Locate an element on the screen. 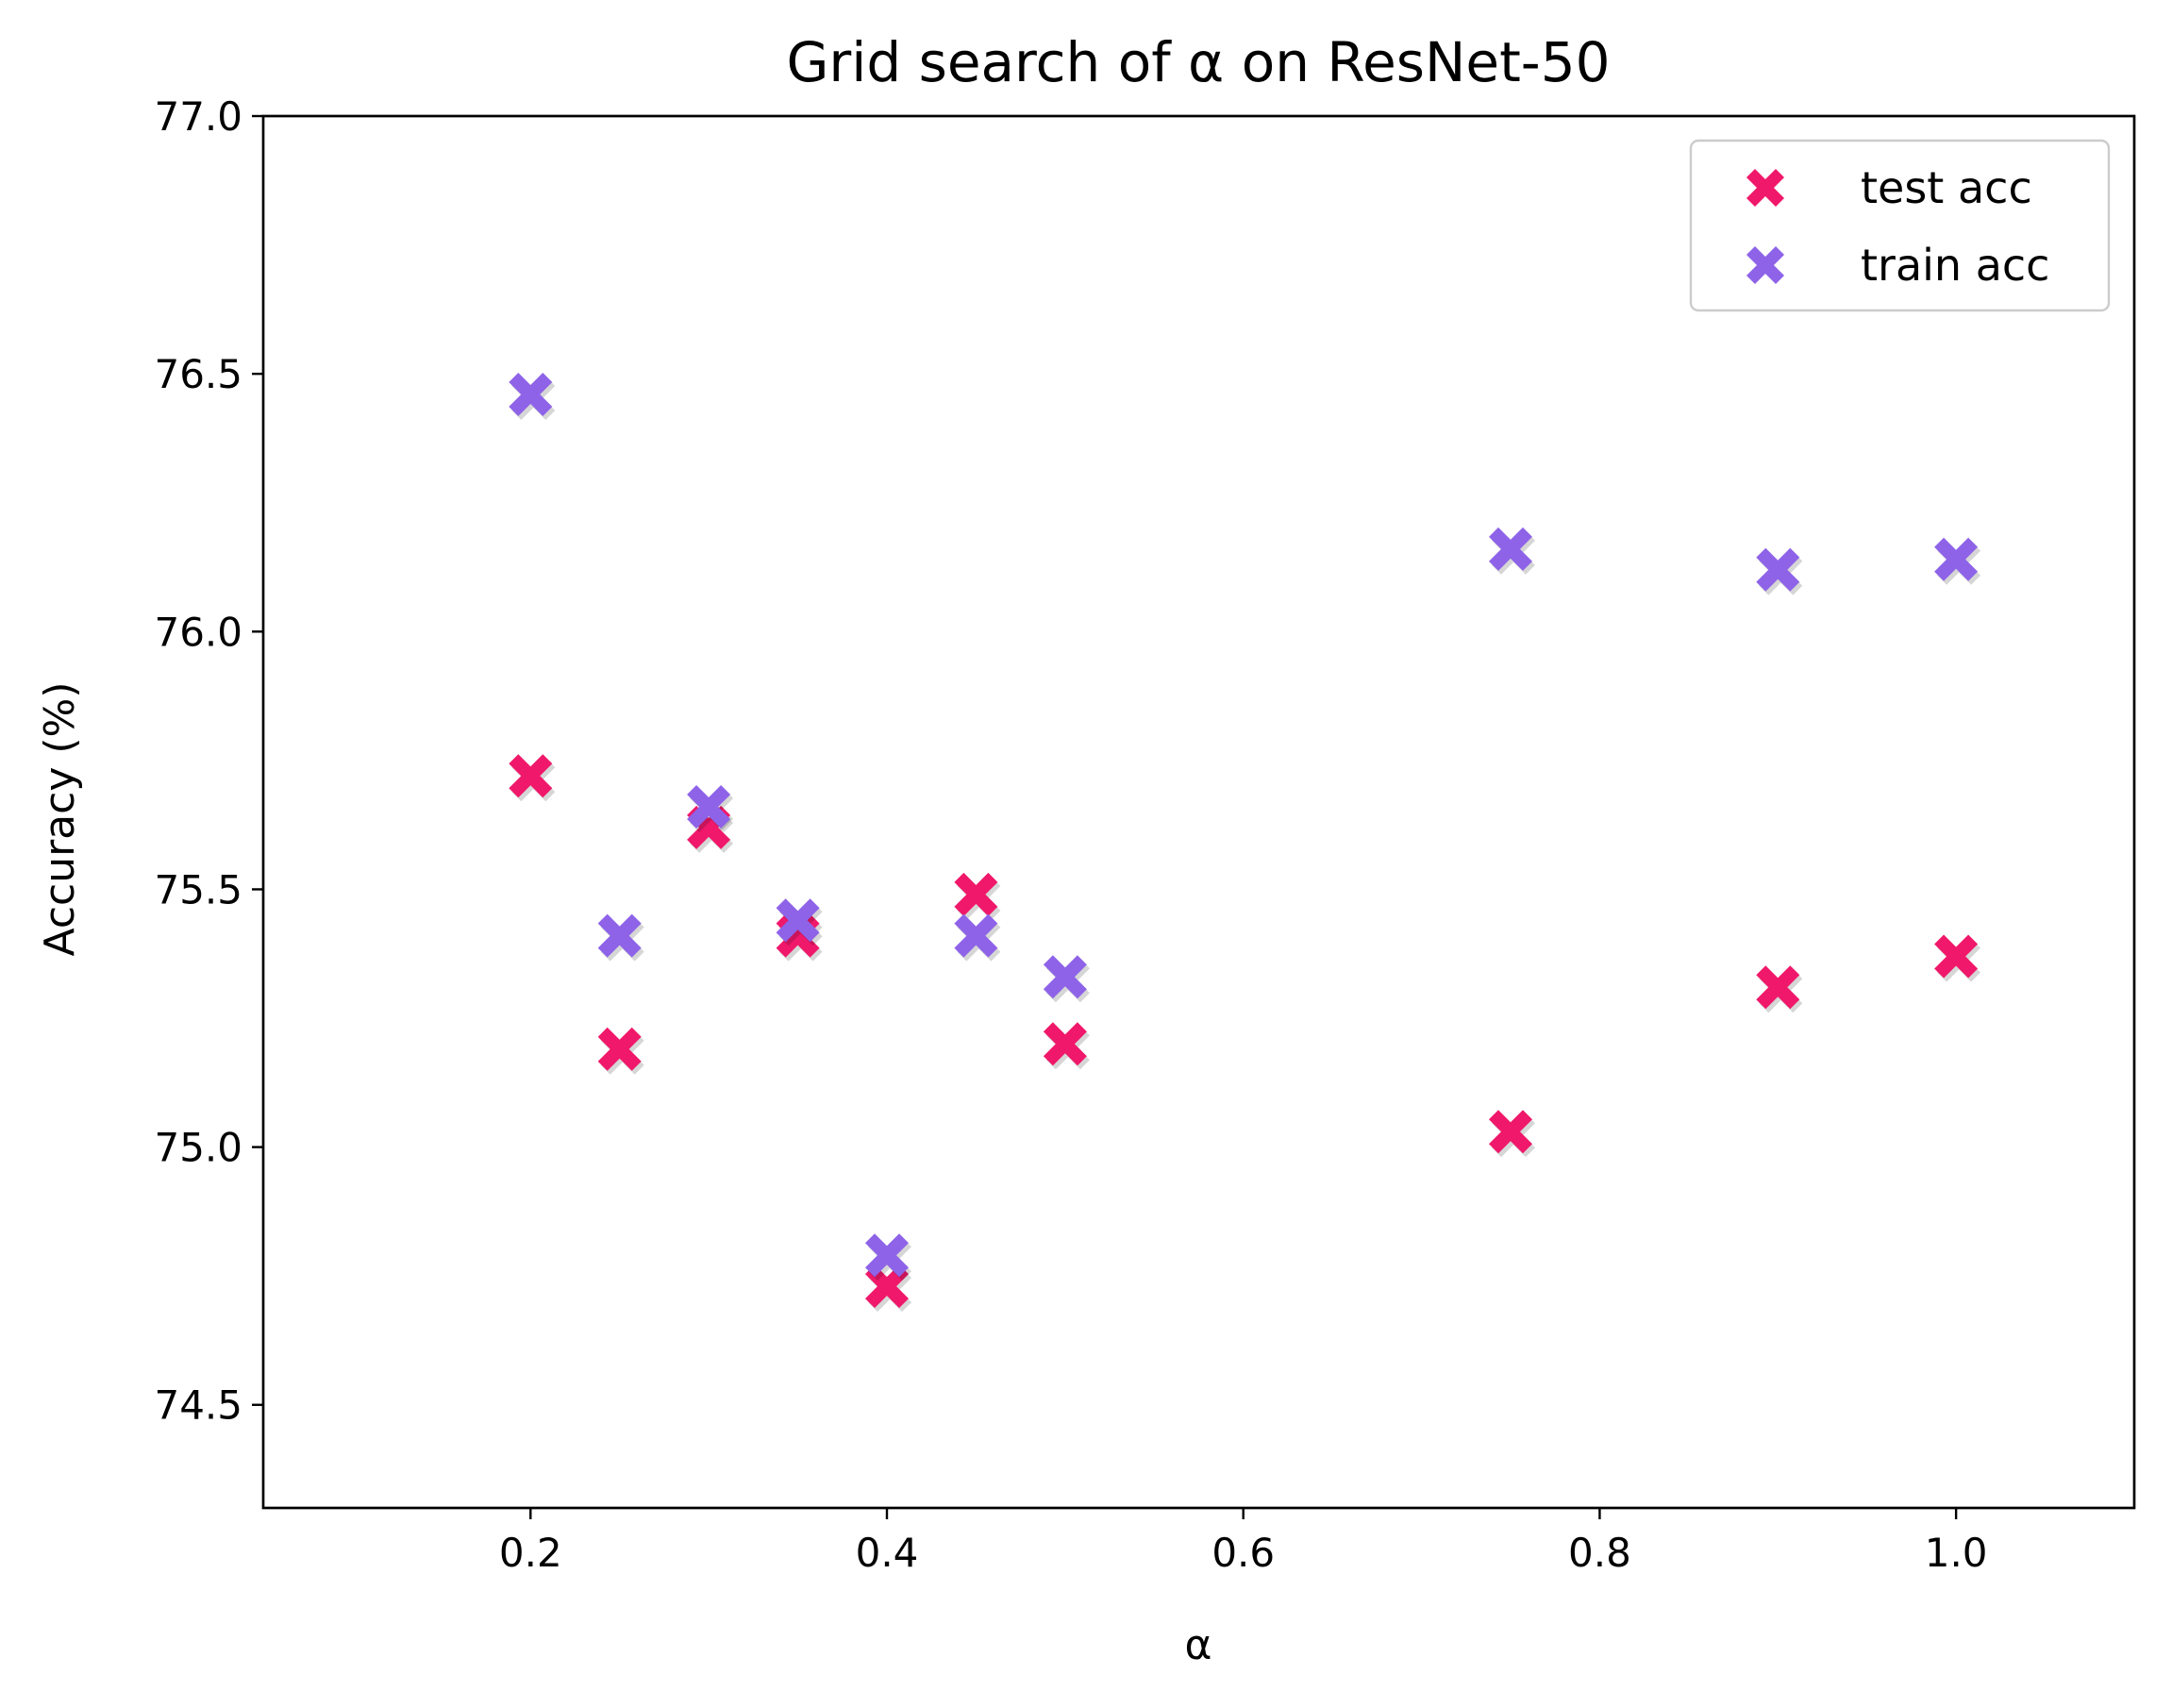  chart-title: Grid search of α on ResNet-50 is located at coordinates (1198, 62).